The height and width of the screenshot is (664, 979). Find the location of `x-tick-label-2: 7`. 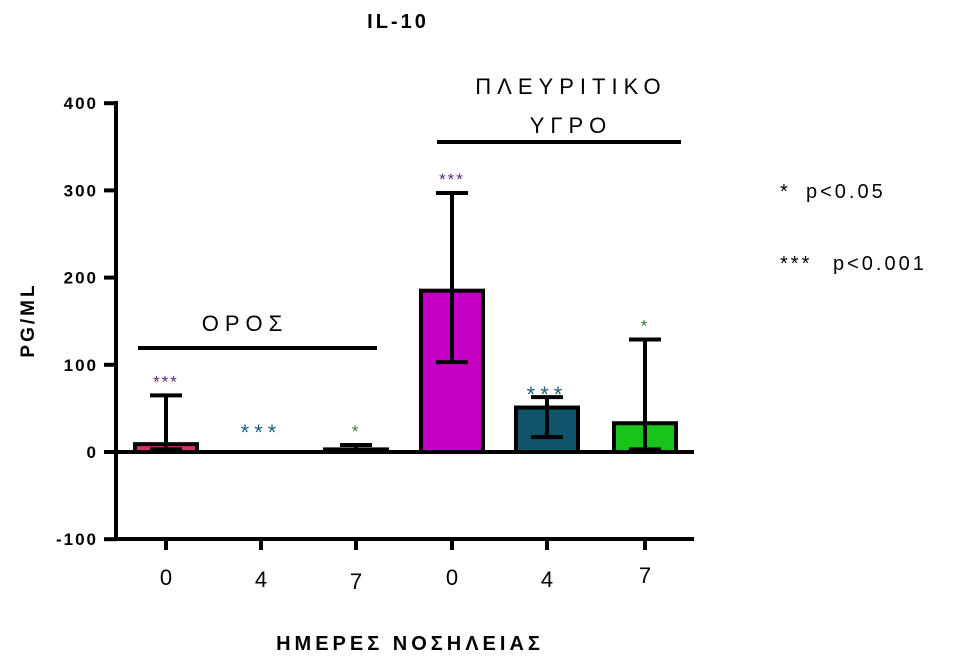

x-tick-label-2: 7 is located at coordinates (356, 581).